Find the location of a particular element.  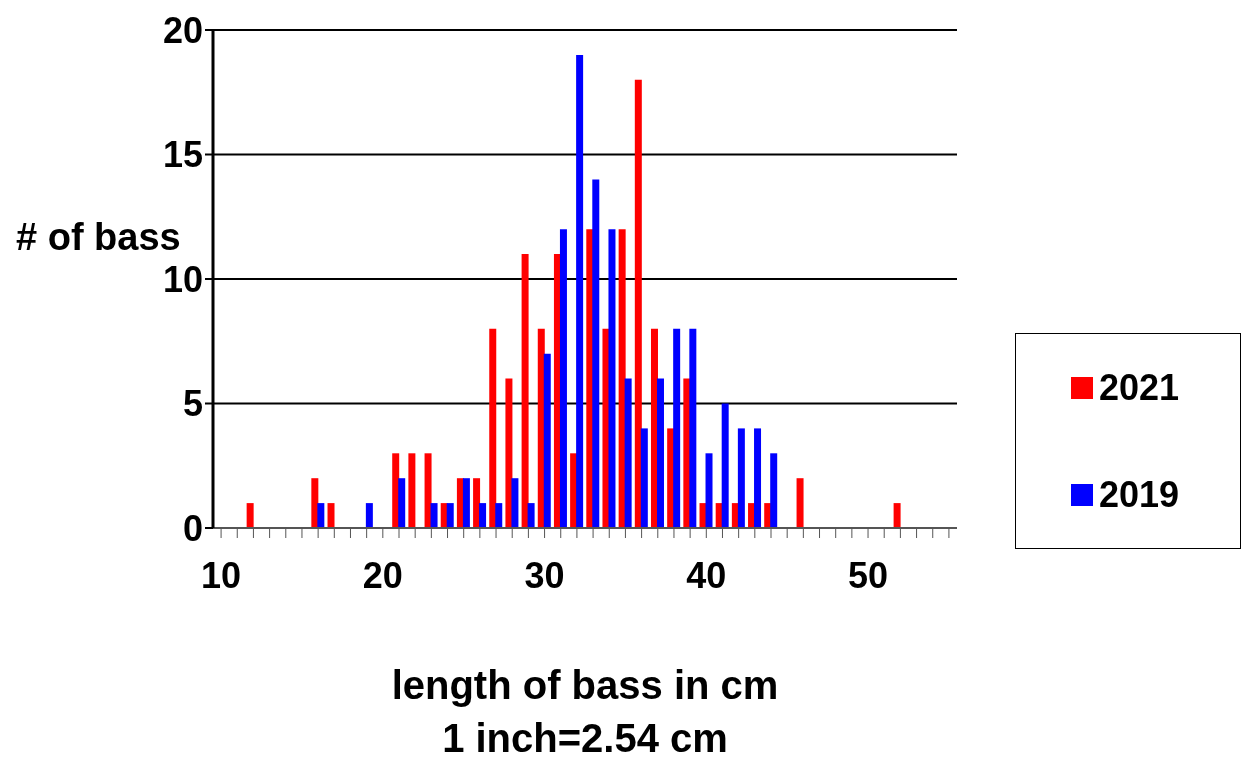

x-tick-label: 40 is located at coordinates (706, 575).